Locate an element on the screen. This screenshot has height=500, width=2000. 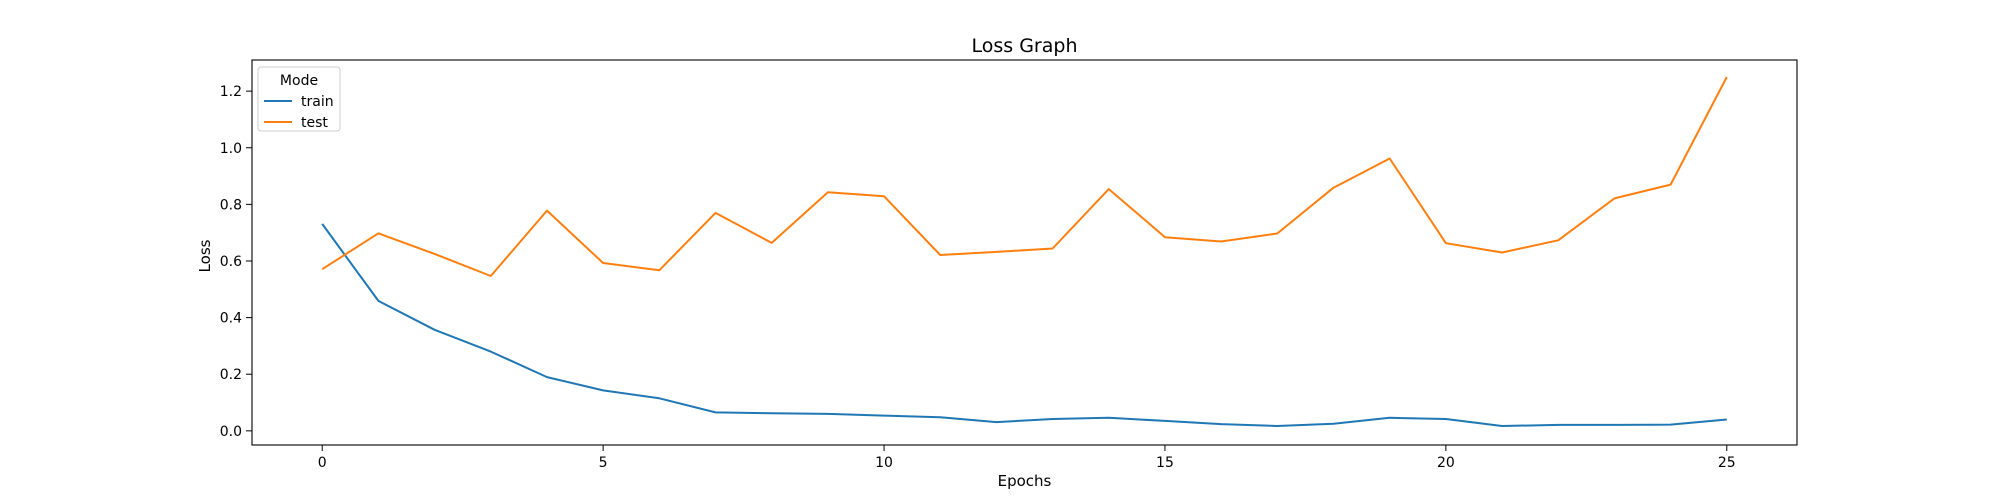
x-axis-label: Epochs is located at coordinates (1025, 481).